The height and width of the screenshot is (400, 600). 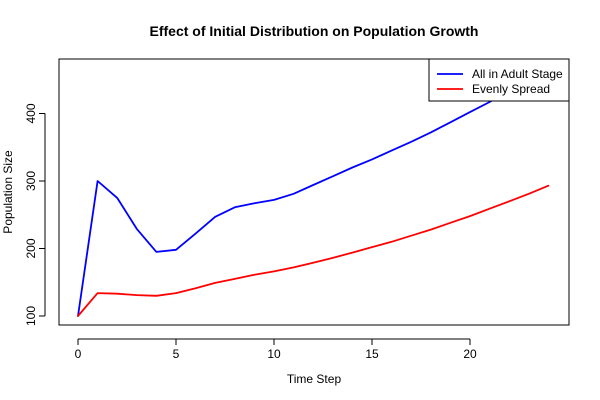 What do you see at coordinates (31, 113) in the screenshot?
I see `y-tick-label: 400` at bounding box center [31, 113].